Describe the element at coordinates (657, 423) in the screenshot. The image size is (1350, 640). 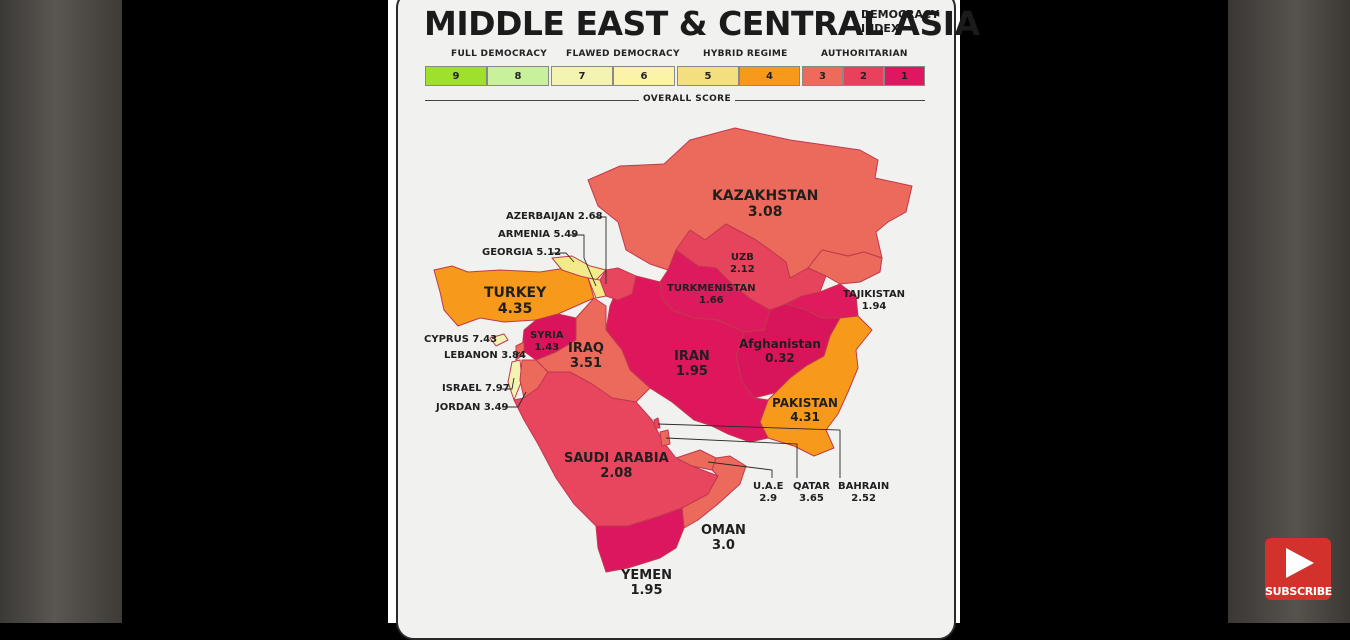
I see `country-bahrain` at that location.